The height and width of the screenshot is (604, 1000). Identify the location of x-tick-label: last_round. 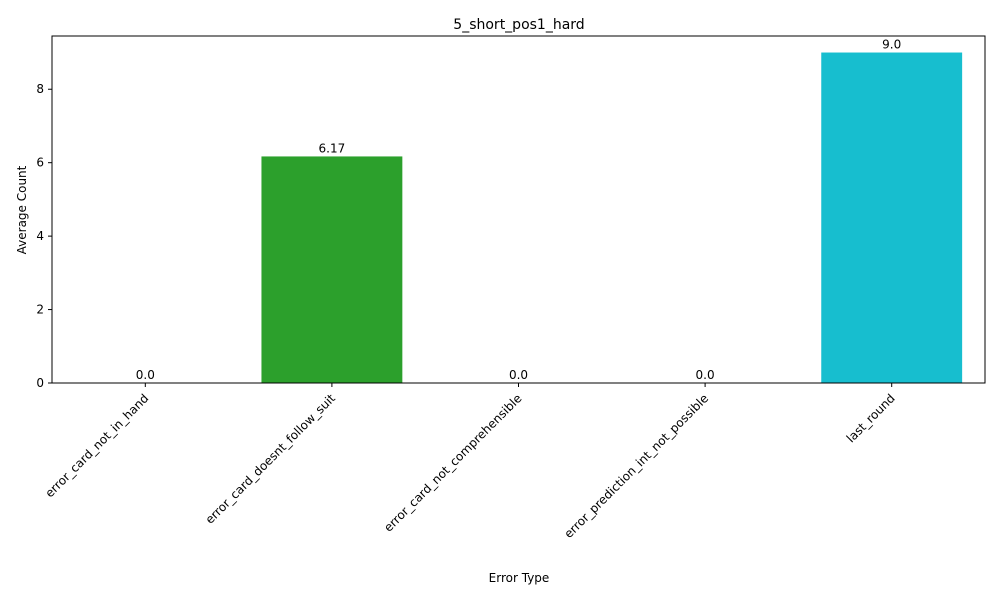
(871, 418).